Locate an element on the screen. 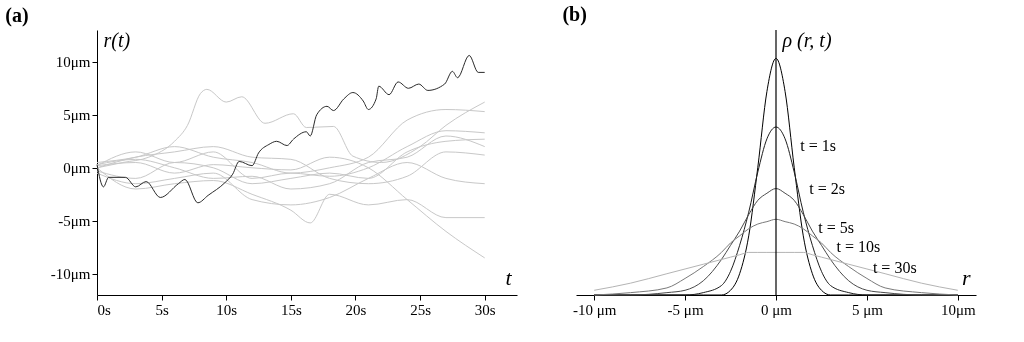 This screenshot has height=342, width=1024. x-tick-label: 20s is located at coordinates (356, 309).